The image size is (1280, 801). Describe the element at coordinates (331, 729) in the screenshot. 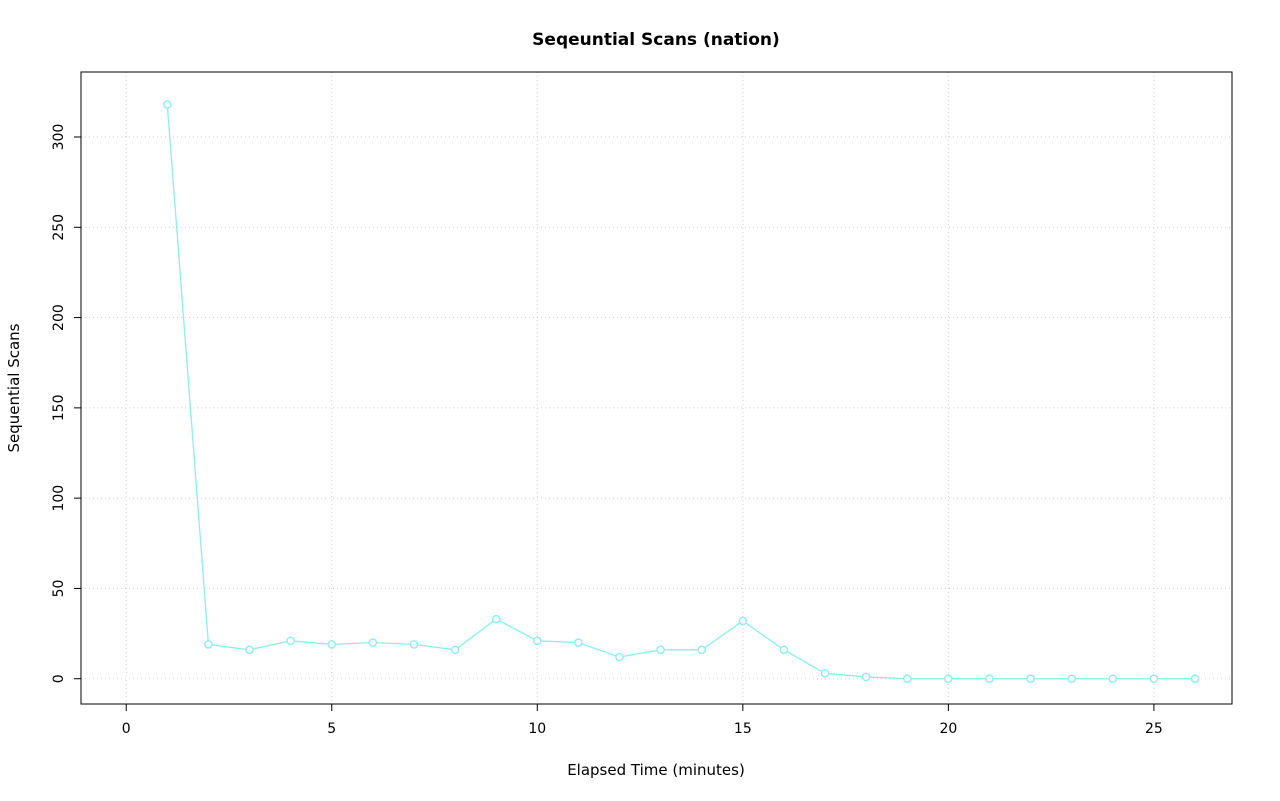

I see `x-tick-label: 5` at that location.